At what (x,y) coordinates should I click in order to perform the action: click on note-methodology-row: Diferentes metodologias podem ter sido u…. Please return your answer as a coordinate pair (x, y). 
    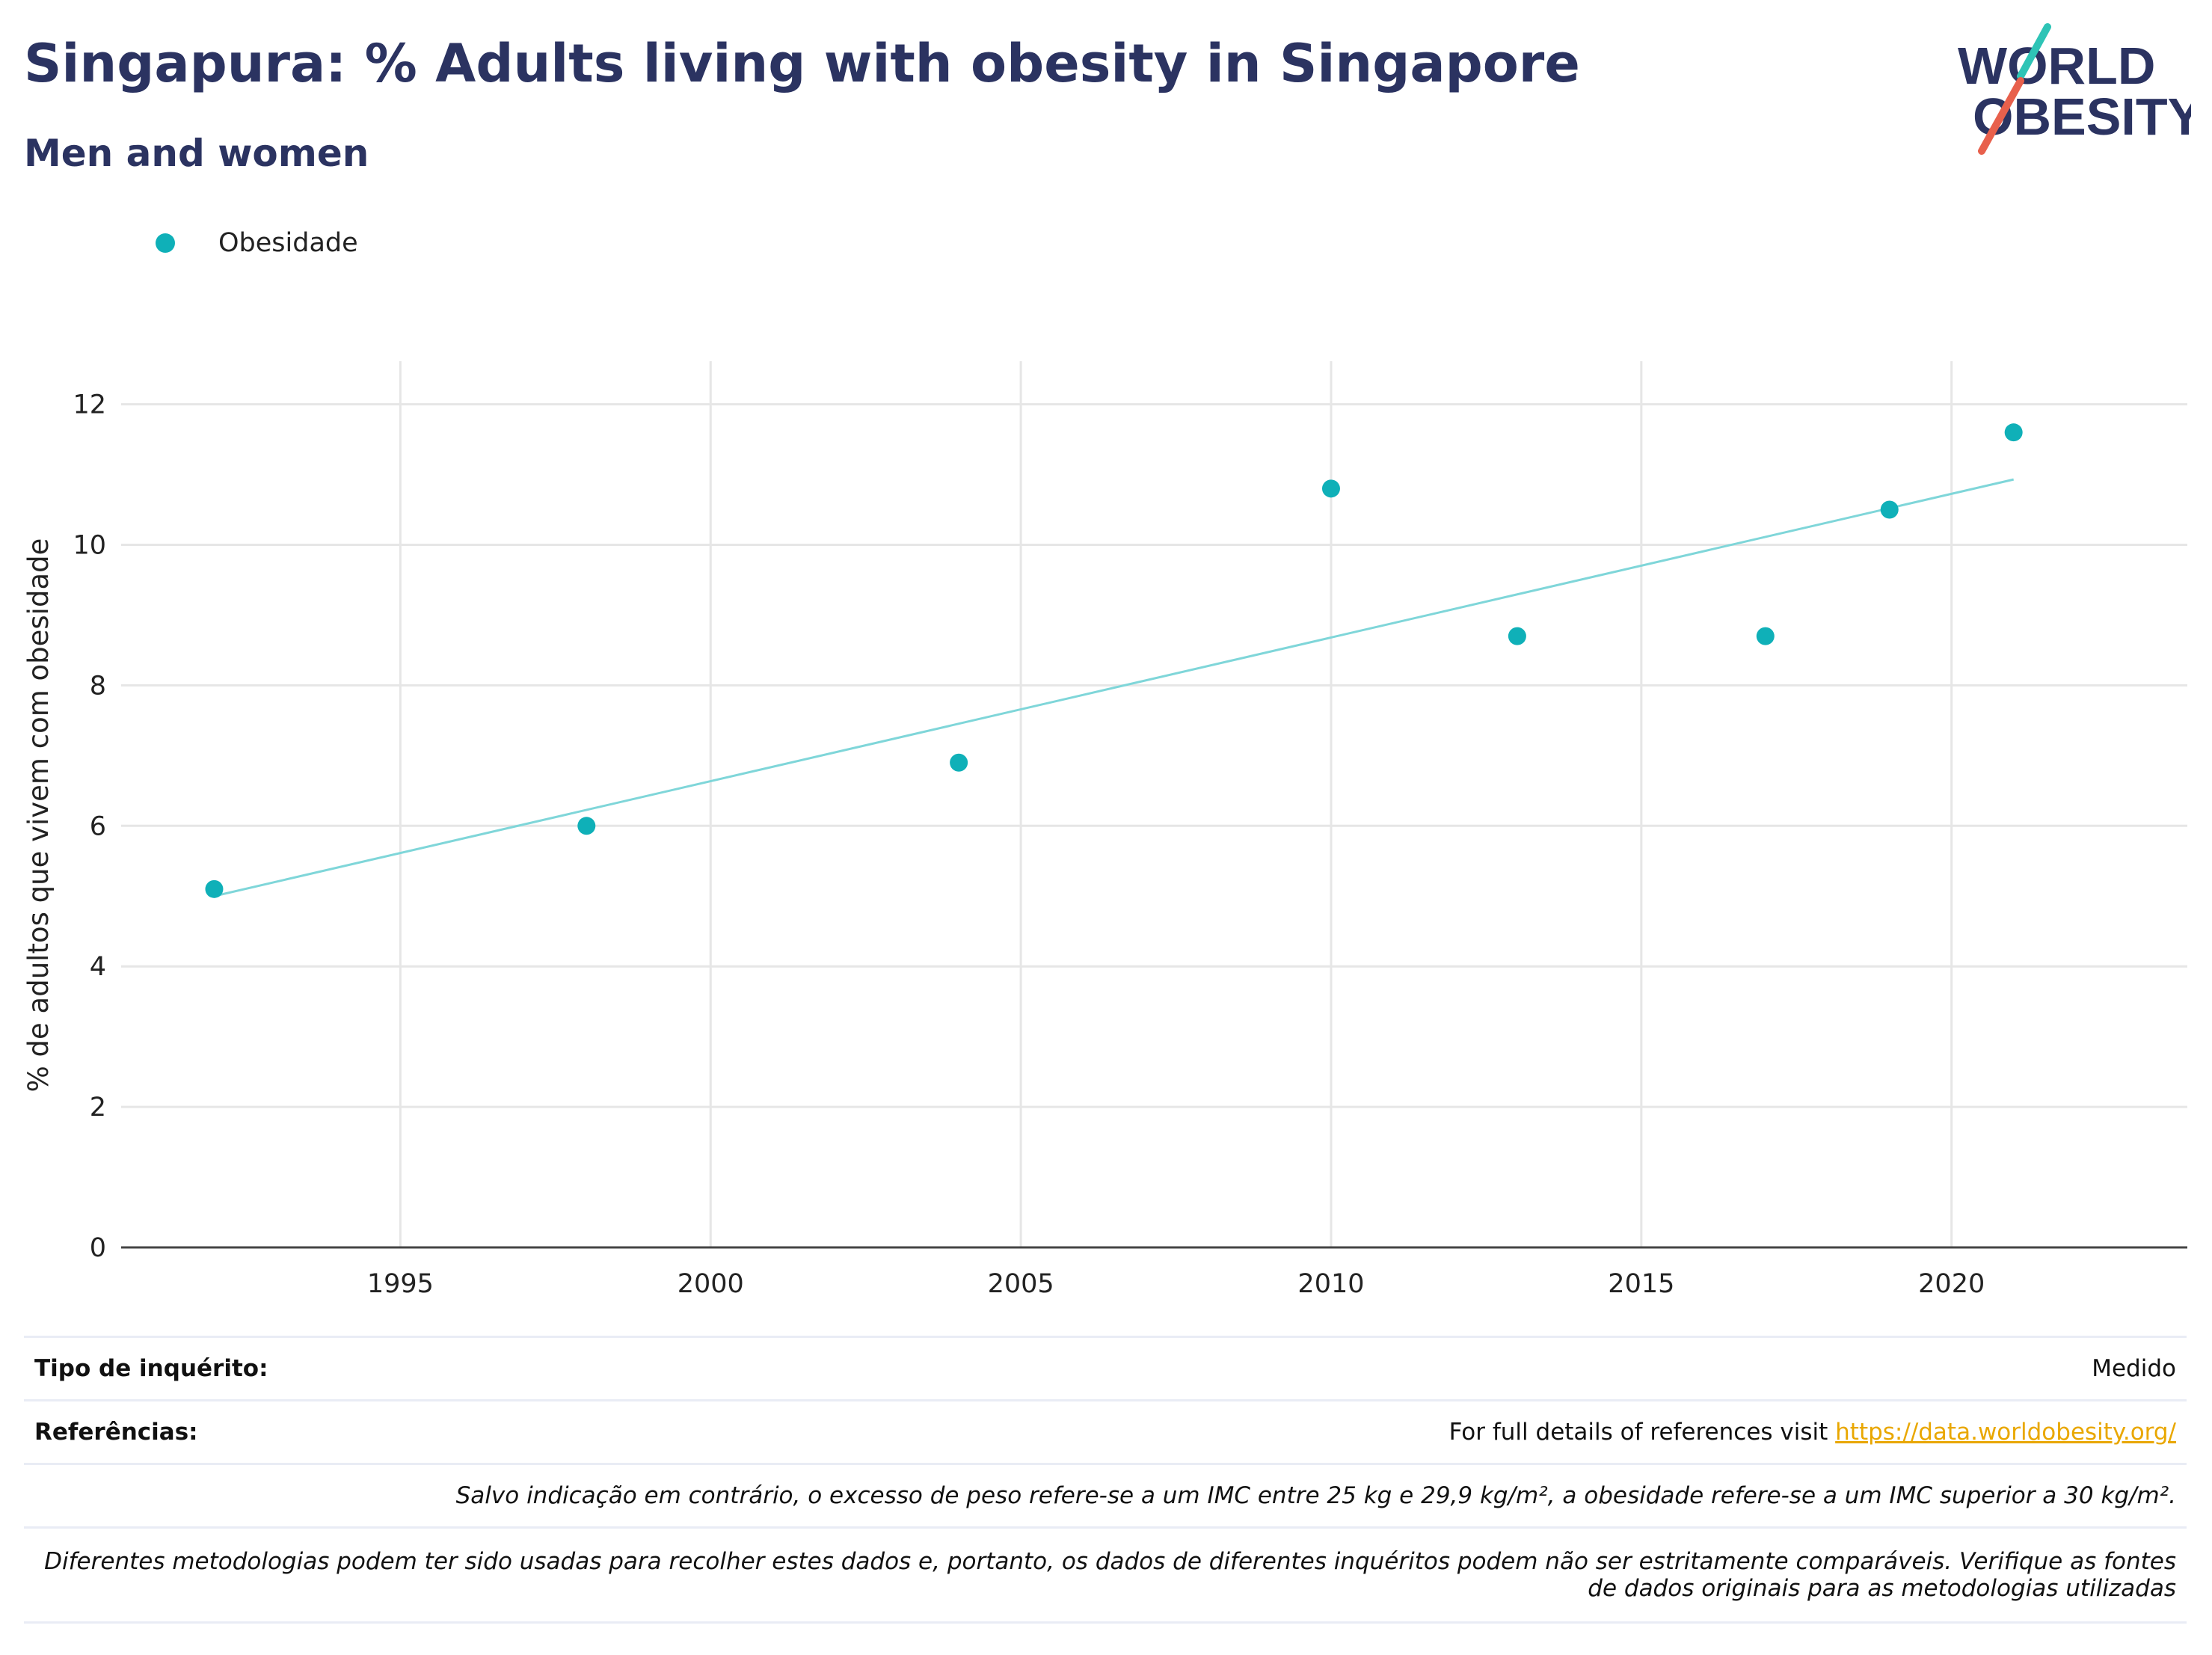
    Looking at the image, I should click on (1105, 1575).